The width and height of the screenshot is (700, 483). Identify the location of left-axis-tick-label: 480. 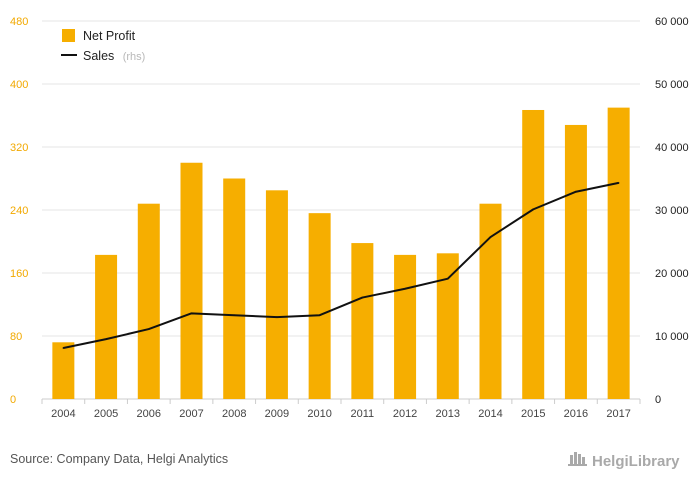
(19, 22).